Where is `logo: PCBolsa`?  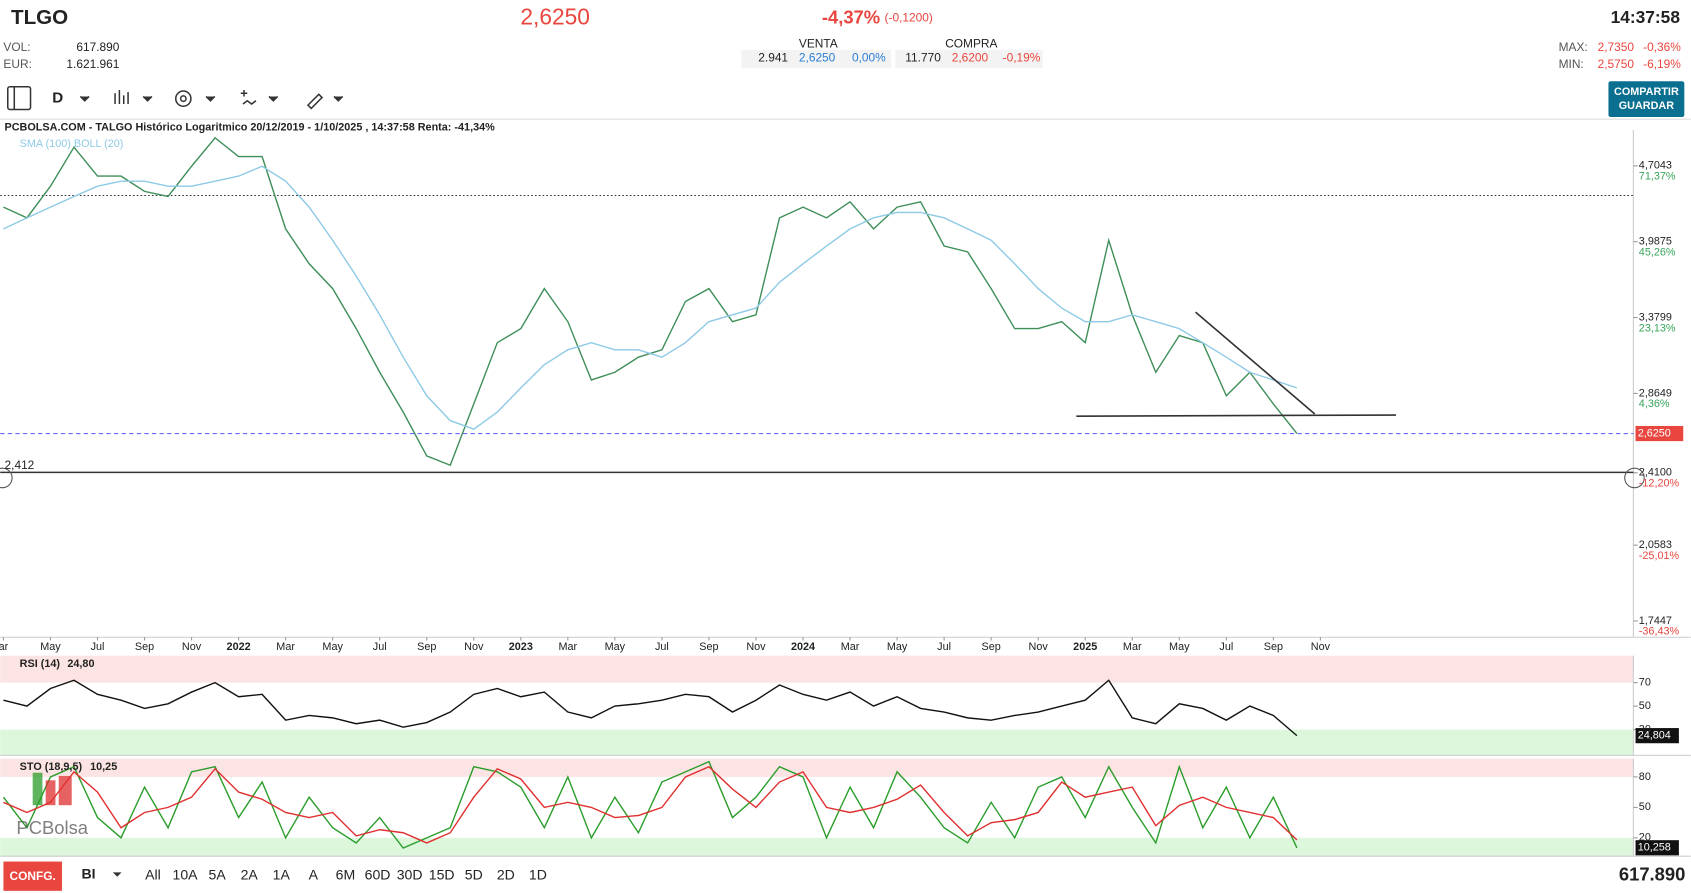 logo: PCBolsa is located at coordinates (52, 805).